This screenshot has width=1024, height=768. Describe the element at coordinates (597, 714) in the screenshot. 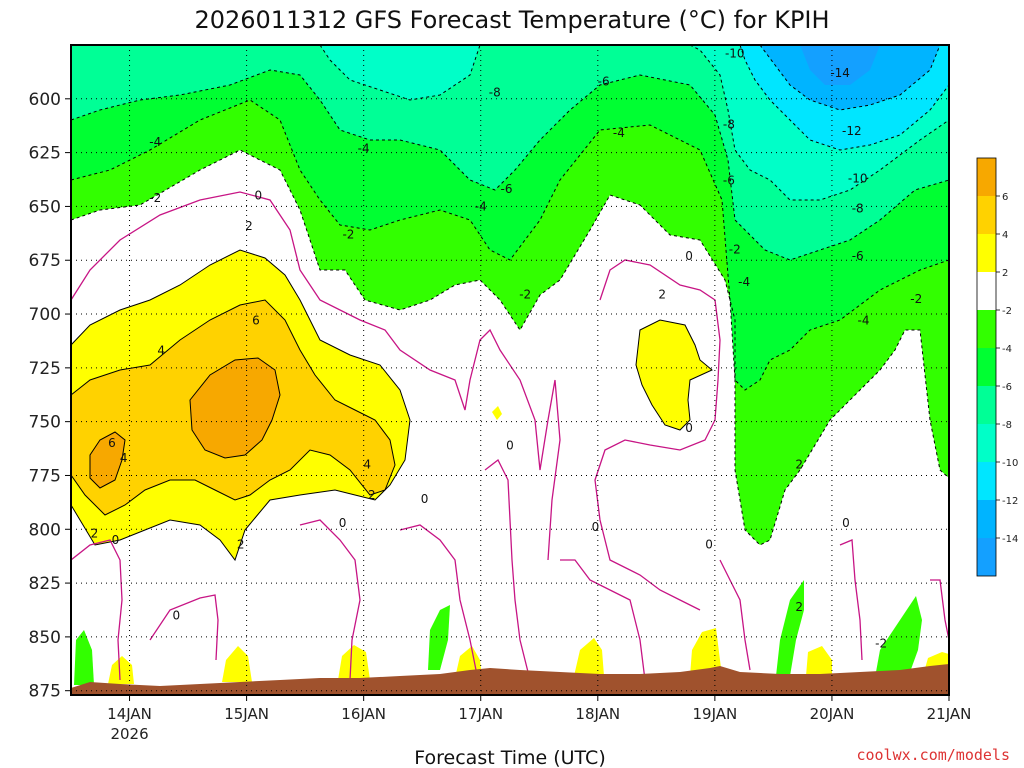

I see `x-tick-label: 18JAN` at that location.